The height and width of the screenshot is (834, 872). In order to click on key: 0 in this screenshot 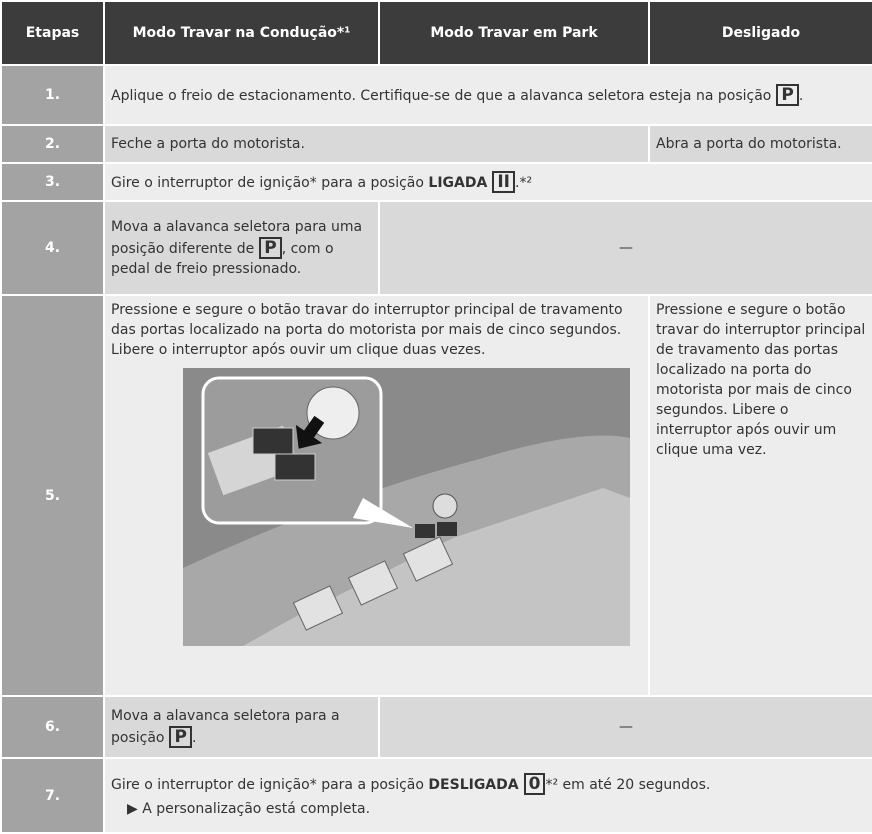, I will do `click(534, 783)`.